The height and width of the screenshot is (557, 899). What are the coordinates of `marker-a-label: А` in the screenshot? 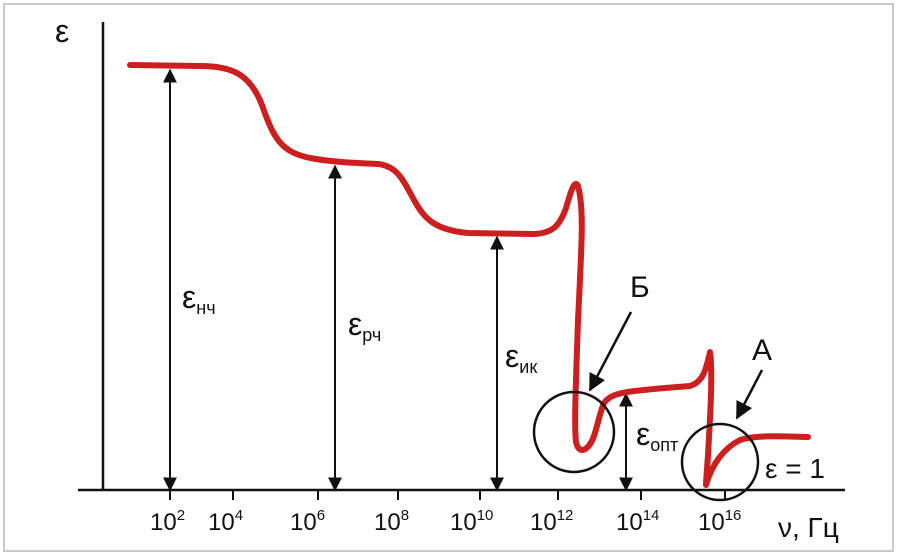 It's located at (762, 350).